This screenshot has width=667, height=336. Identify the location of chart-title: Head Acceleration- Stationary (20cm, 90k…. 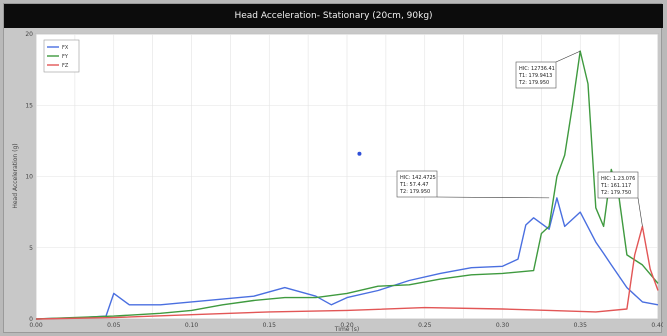
(333, 16).